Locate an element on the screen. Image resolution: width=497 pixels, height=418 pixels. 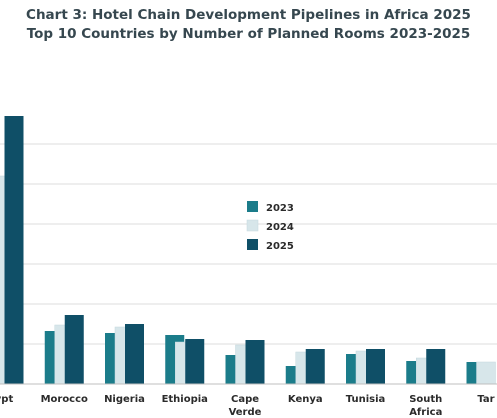
category-label-ethiopia: Ethiopia is located at coordinates (185, 399).